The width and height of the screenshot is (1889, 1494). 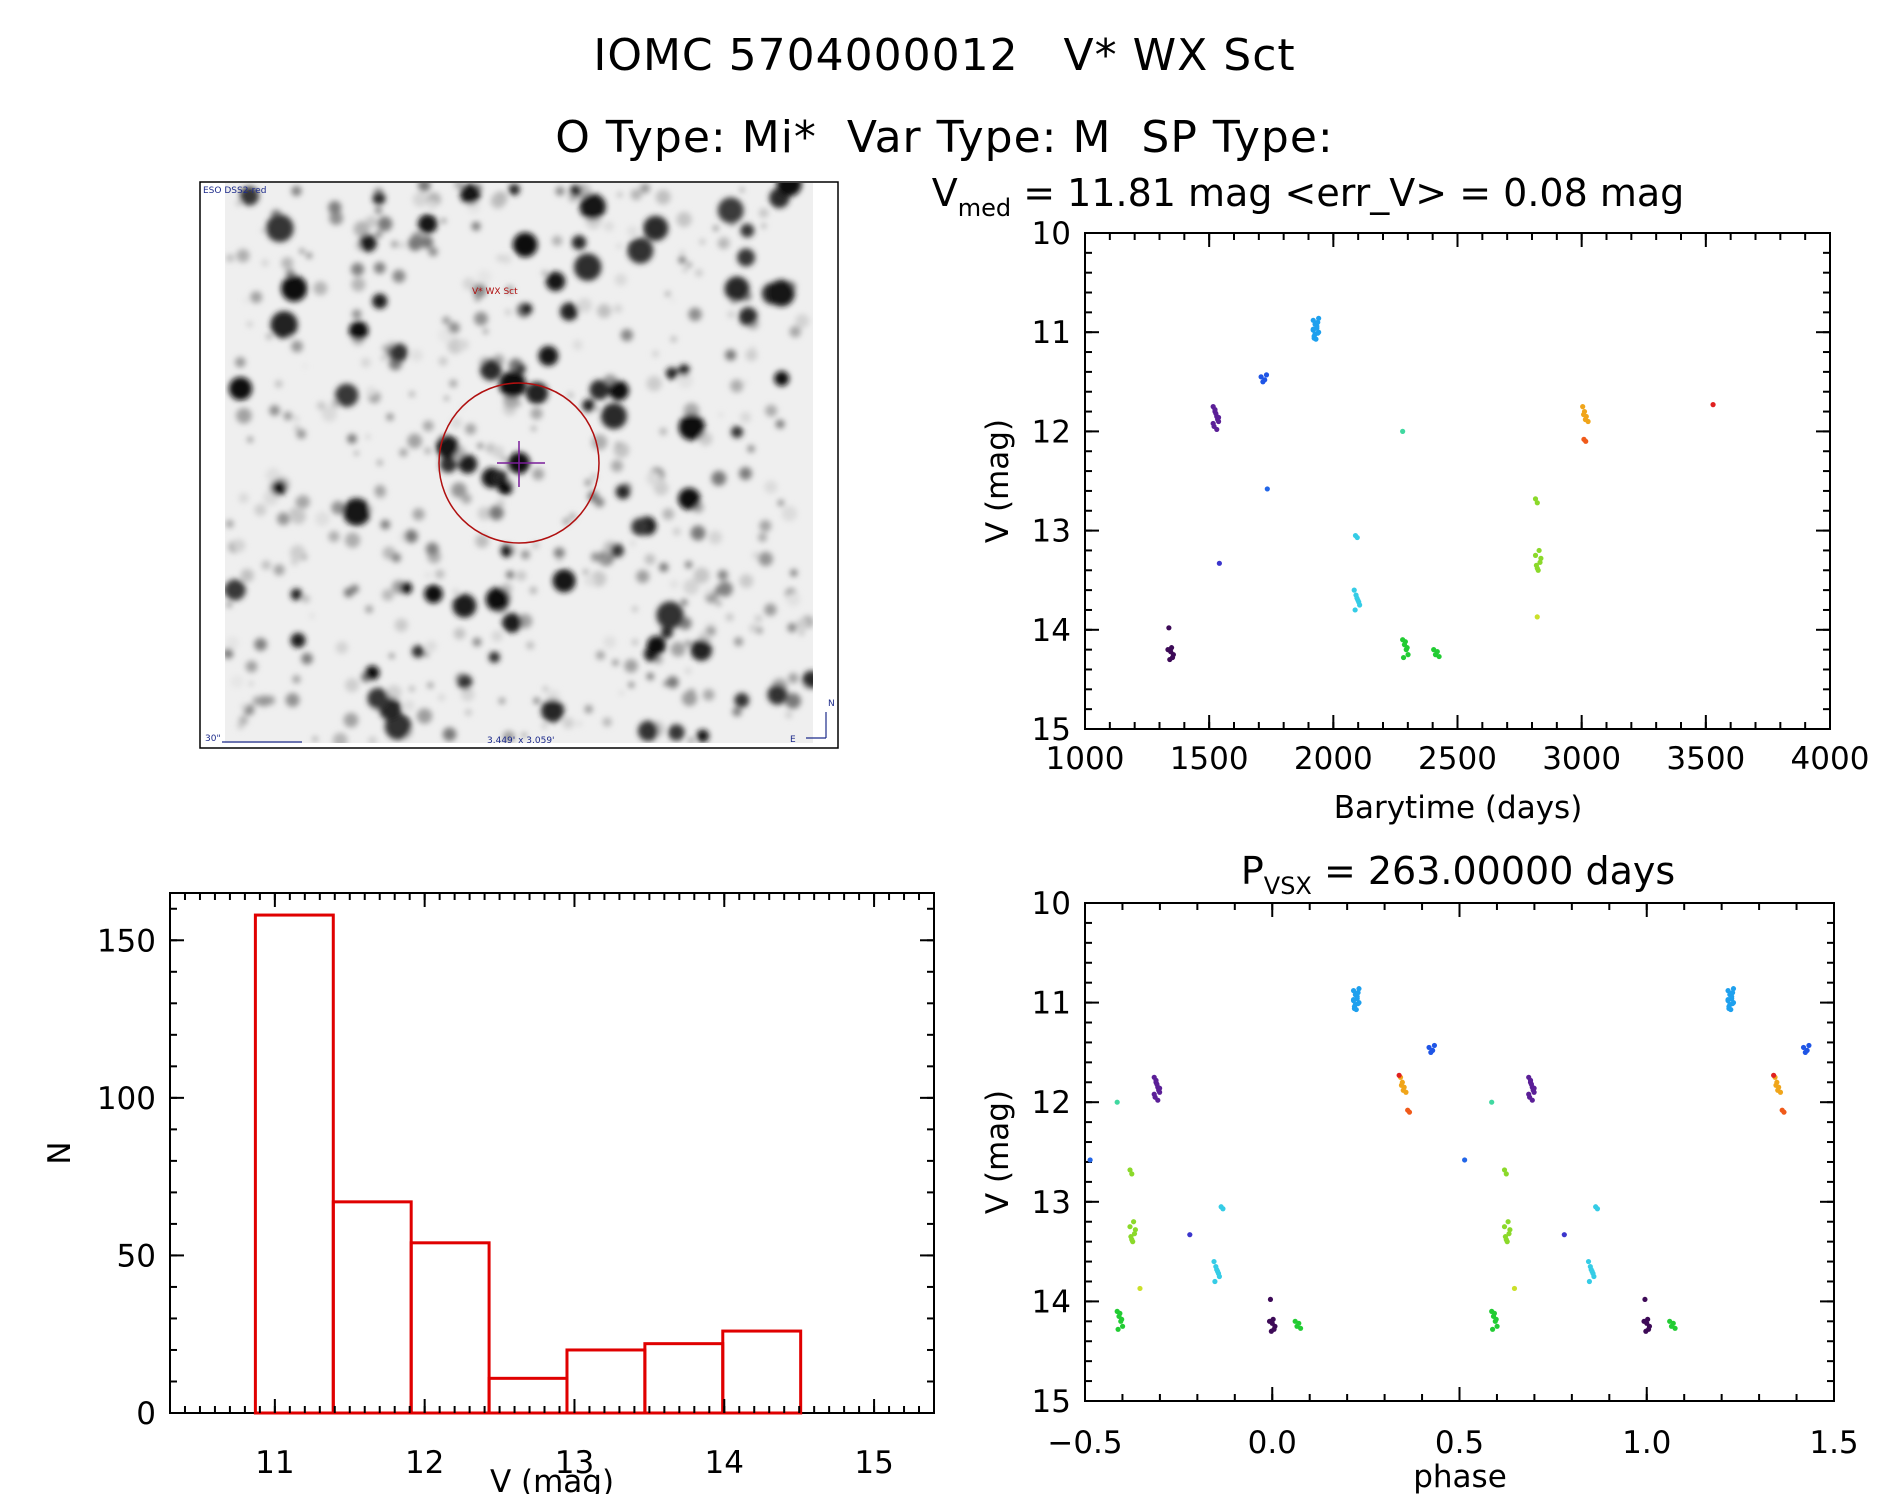 I want to click on star-field, so click(x=519, y=463).